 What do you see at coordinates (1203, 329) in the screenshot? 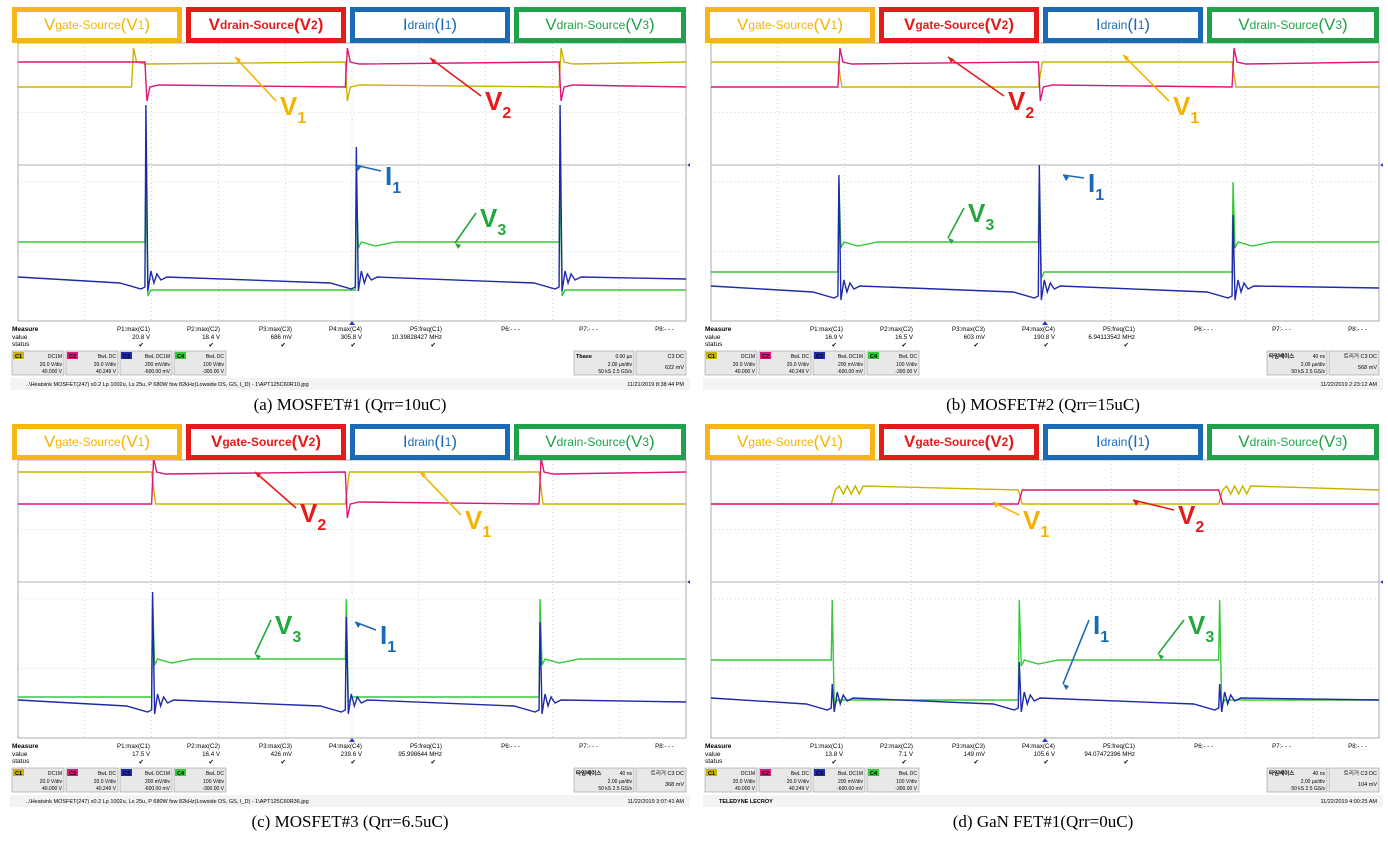
I see `measure-param-name: P6:- - -` at bounding box center [1203, 329].